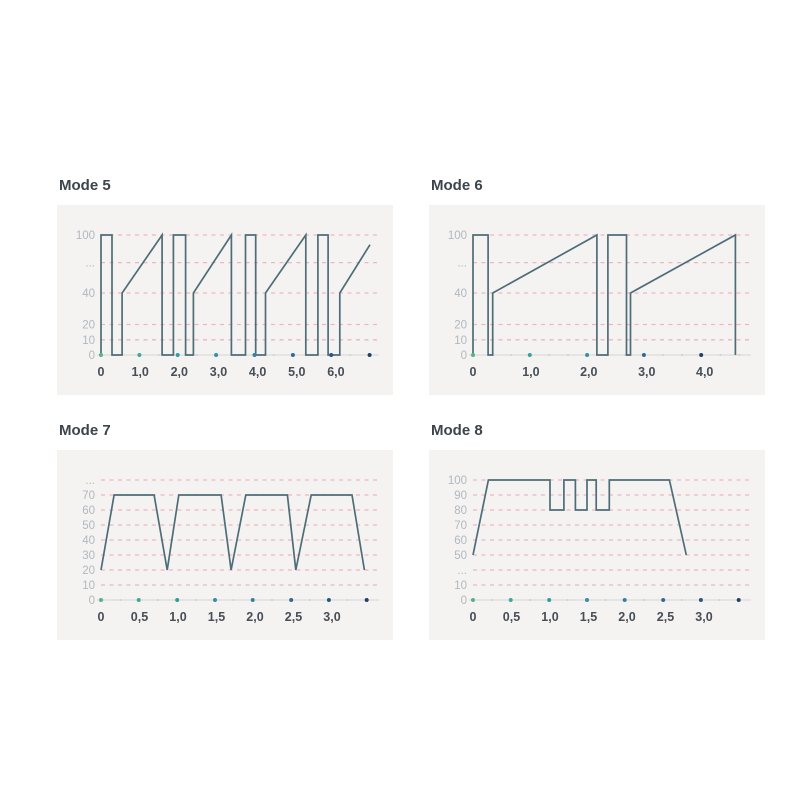 The height and width of the screenshot is (800, 800). Describe the element at coordinates (85, 185) in the screenshot. I see `chart-title: Mode 5` at that location.